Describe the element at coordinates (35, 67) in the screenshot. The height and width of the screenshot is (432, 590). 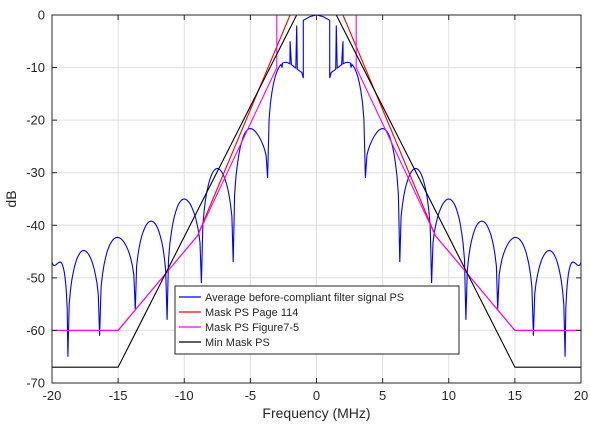
I see `y-tick-label: -10` at that location.